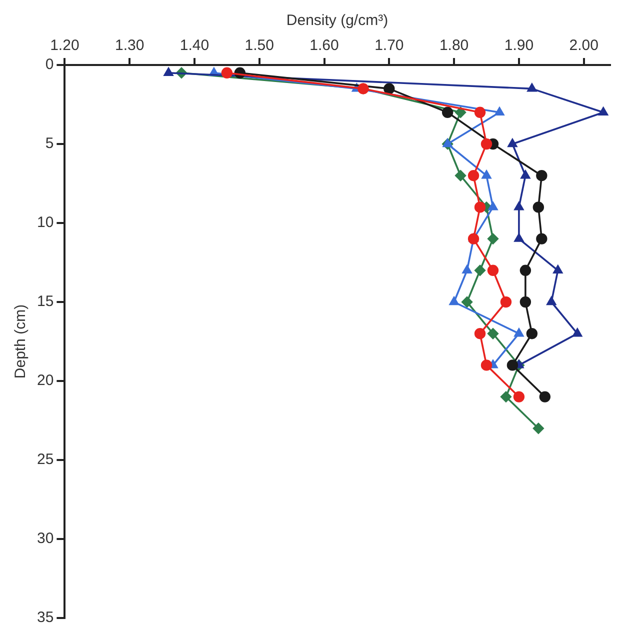 The height and width of the screenshot is (638, 624). I want to click on x-tick-label: 1.20, so click(65, 45).